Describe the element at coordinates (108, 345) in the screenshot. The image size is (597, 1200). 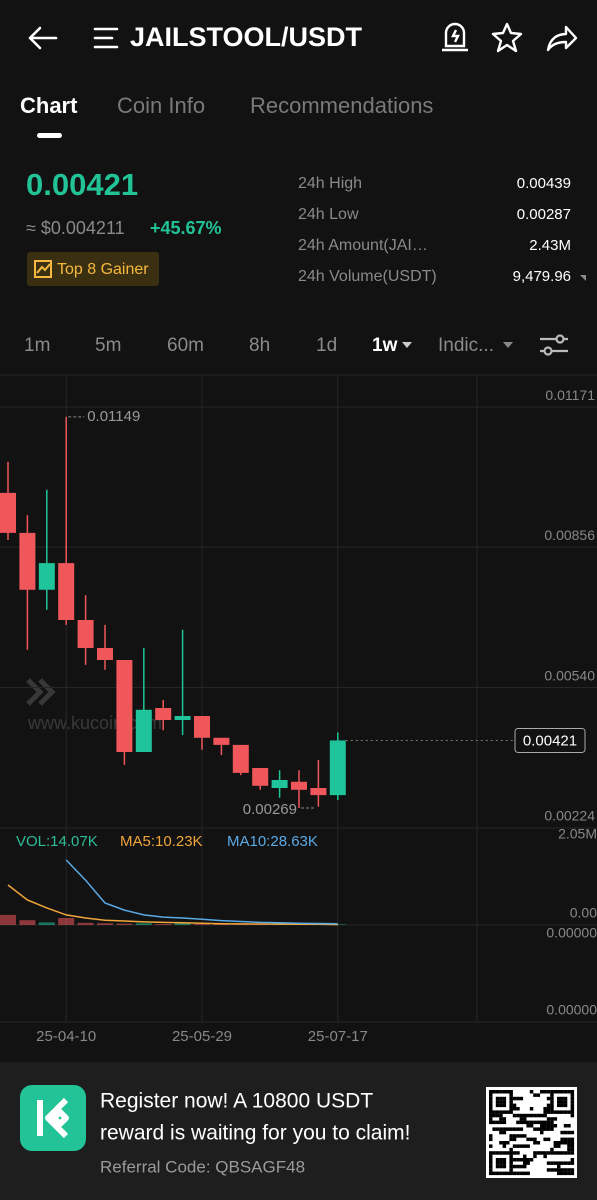
I see `interval-option: 5m` at that location.